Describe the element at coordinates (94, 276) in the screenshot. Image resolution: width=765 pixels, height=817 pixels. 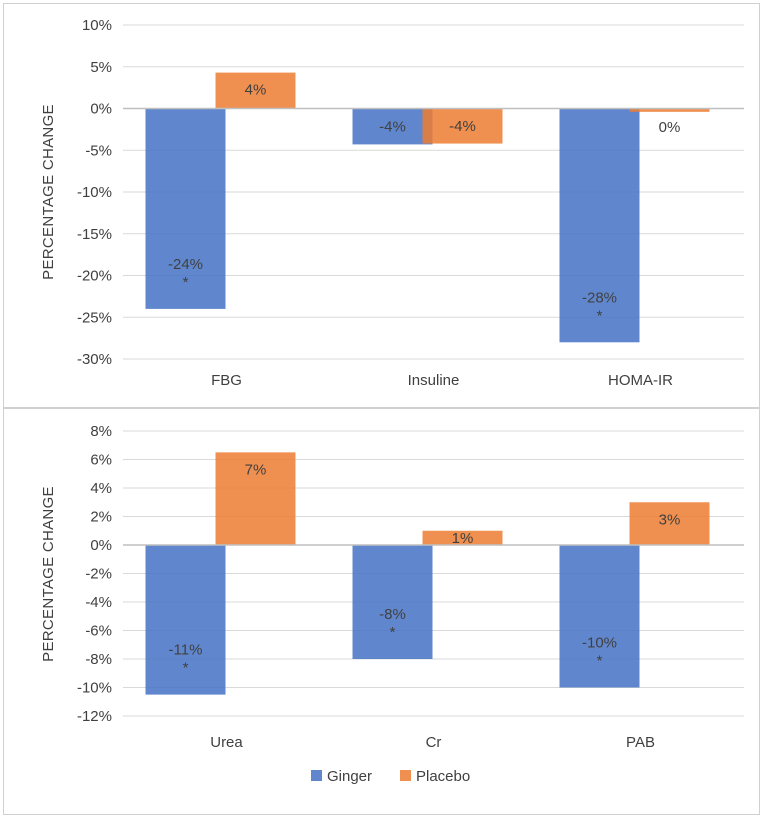
I see `y-tick-label: -20%` at that location.